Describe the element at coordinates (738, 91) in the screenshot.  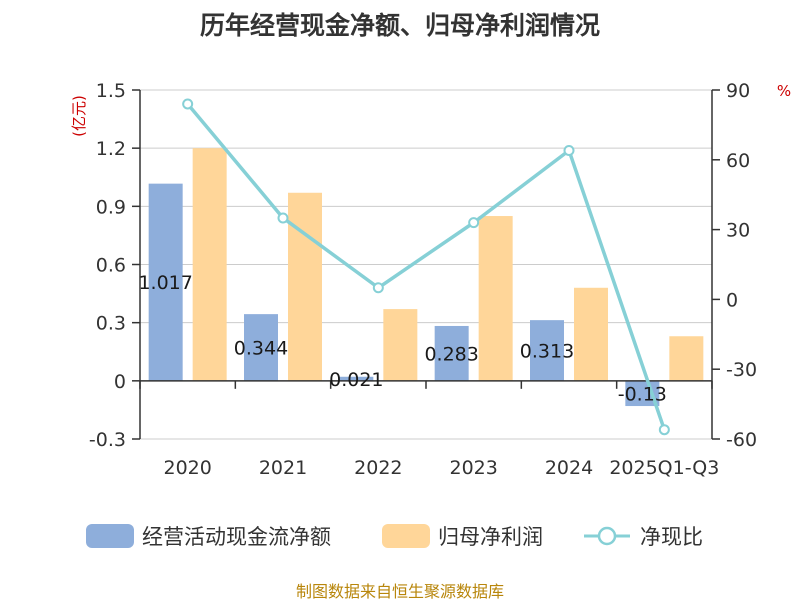
I see `right-tick-label: 90` at that location.